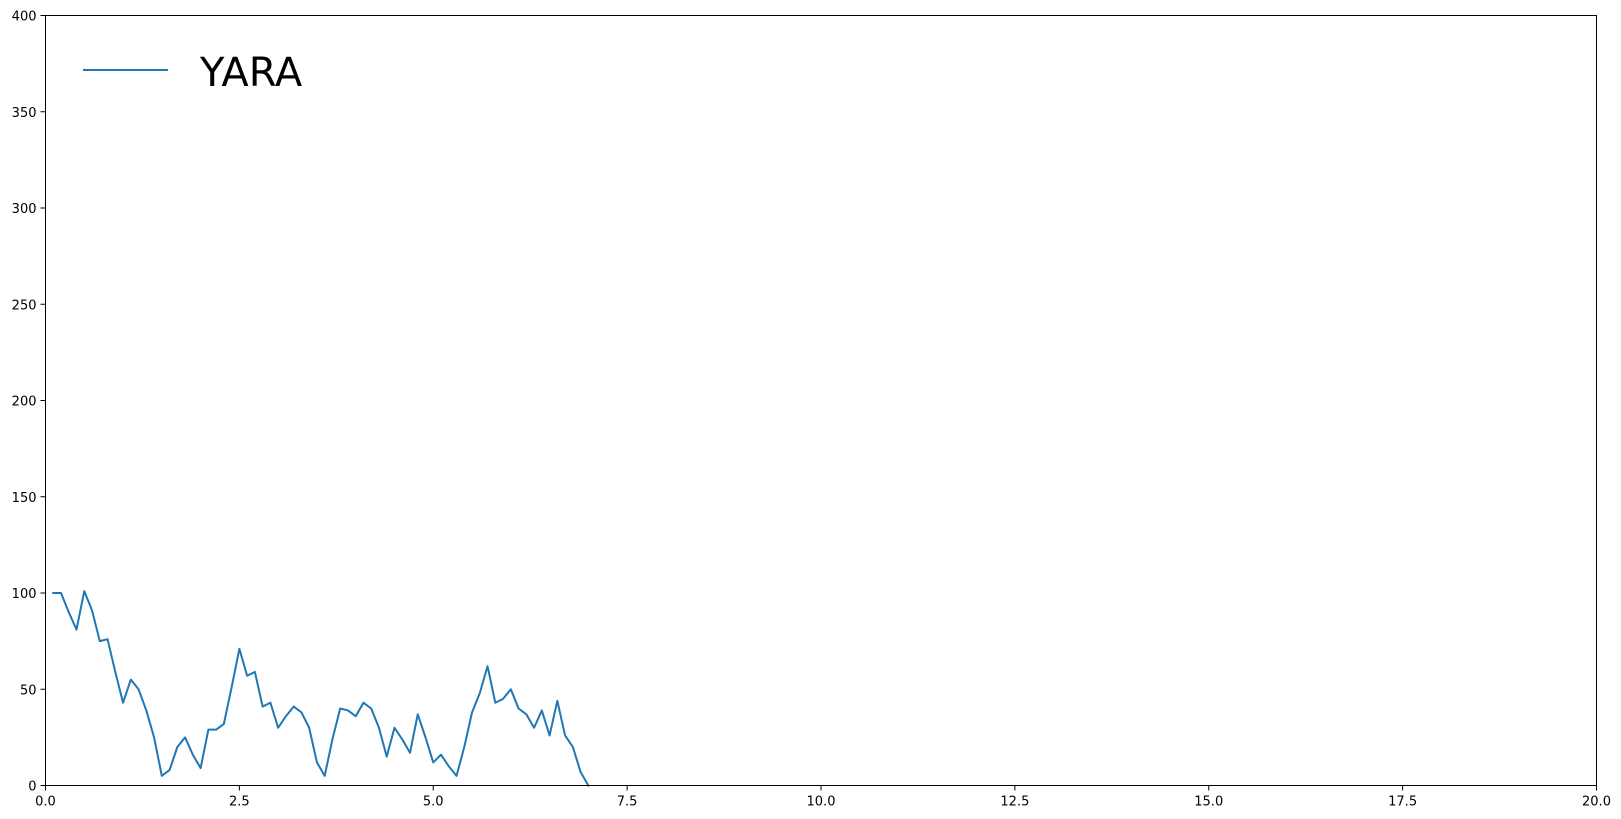 The height and width of the screenshot is (819, 1621). I want to click on y-tick-label: 50, so click(28, 690).